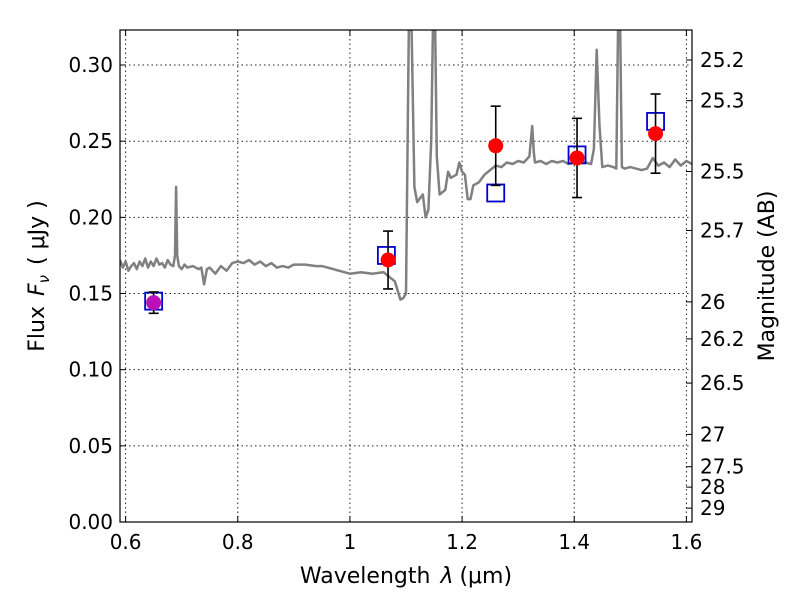  Describe the element at coordinates (722, 230) in the screenshot. I see `y2-tick-label: 25.7` at that location.